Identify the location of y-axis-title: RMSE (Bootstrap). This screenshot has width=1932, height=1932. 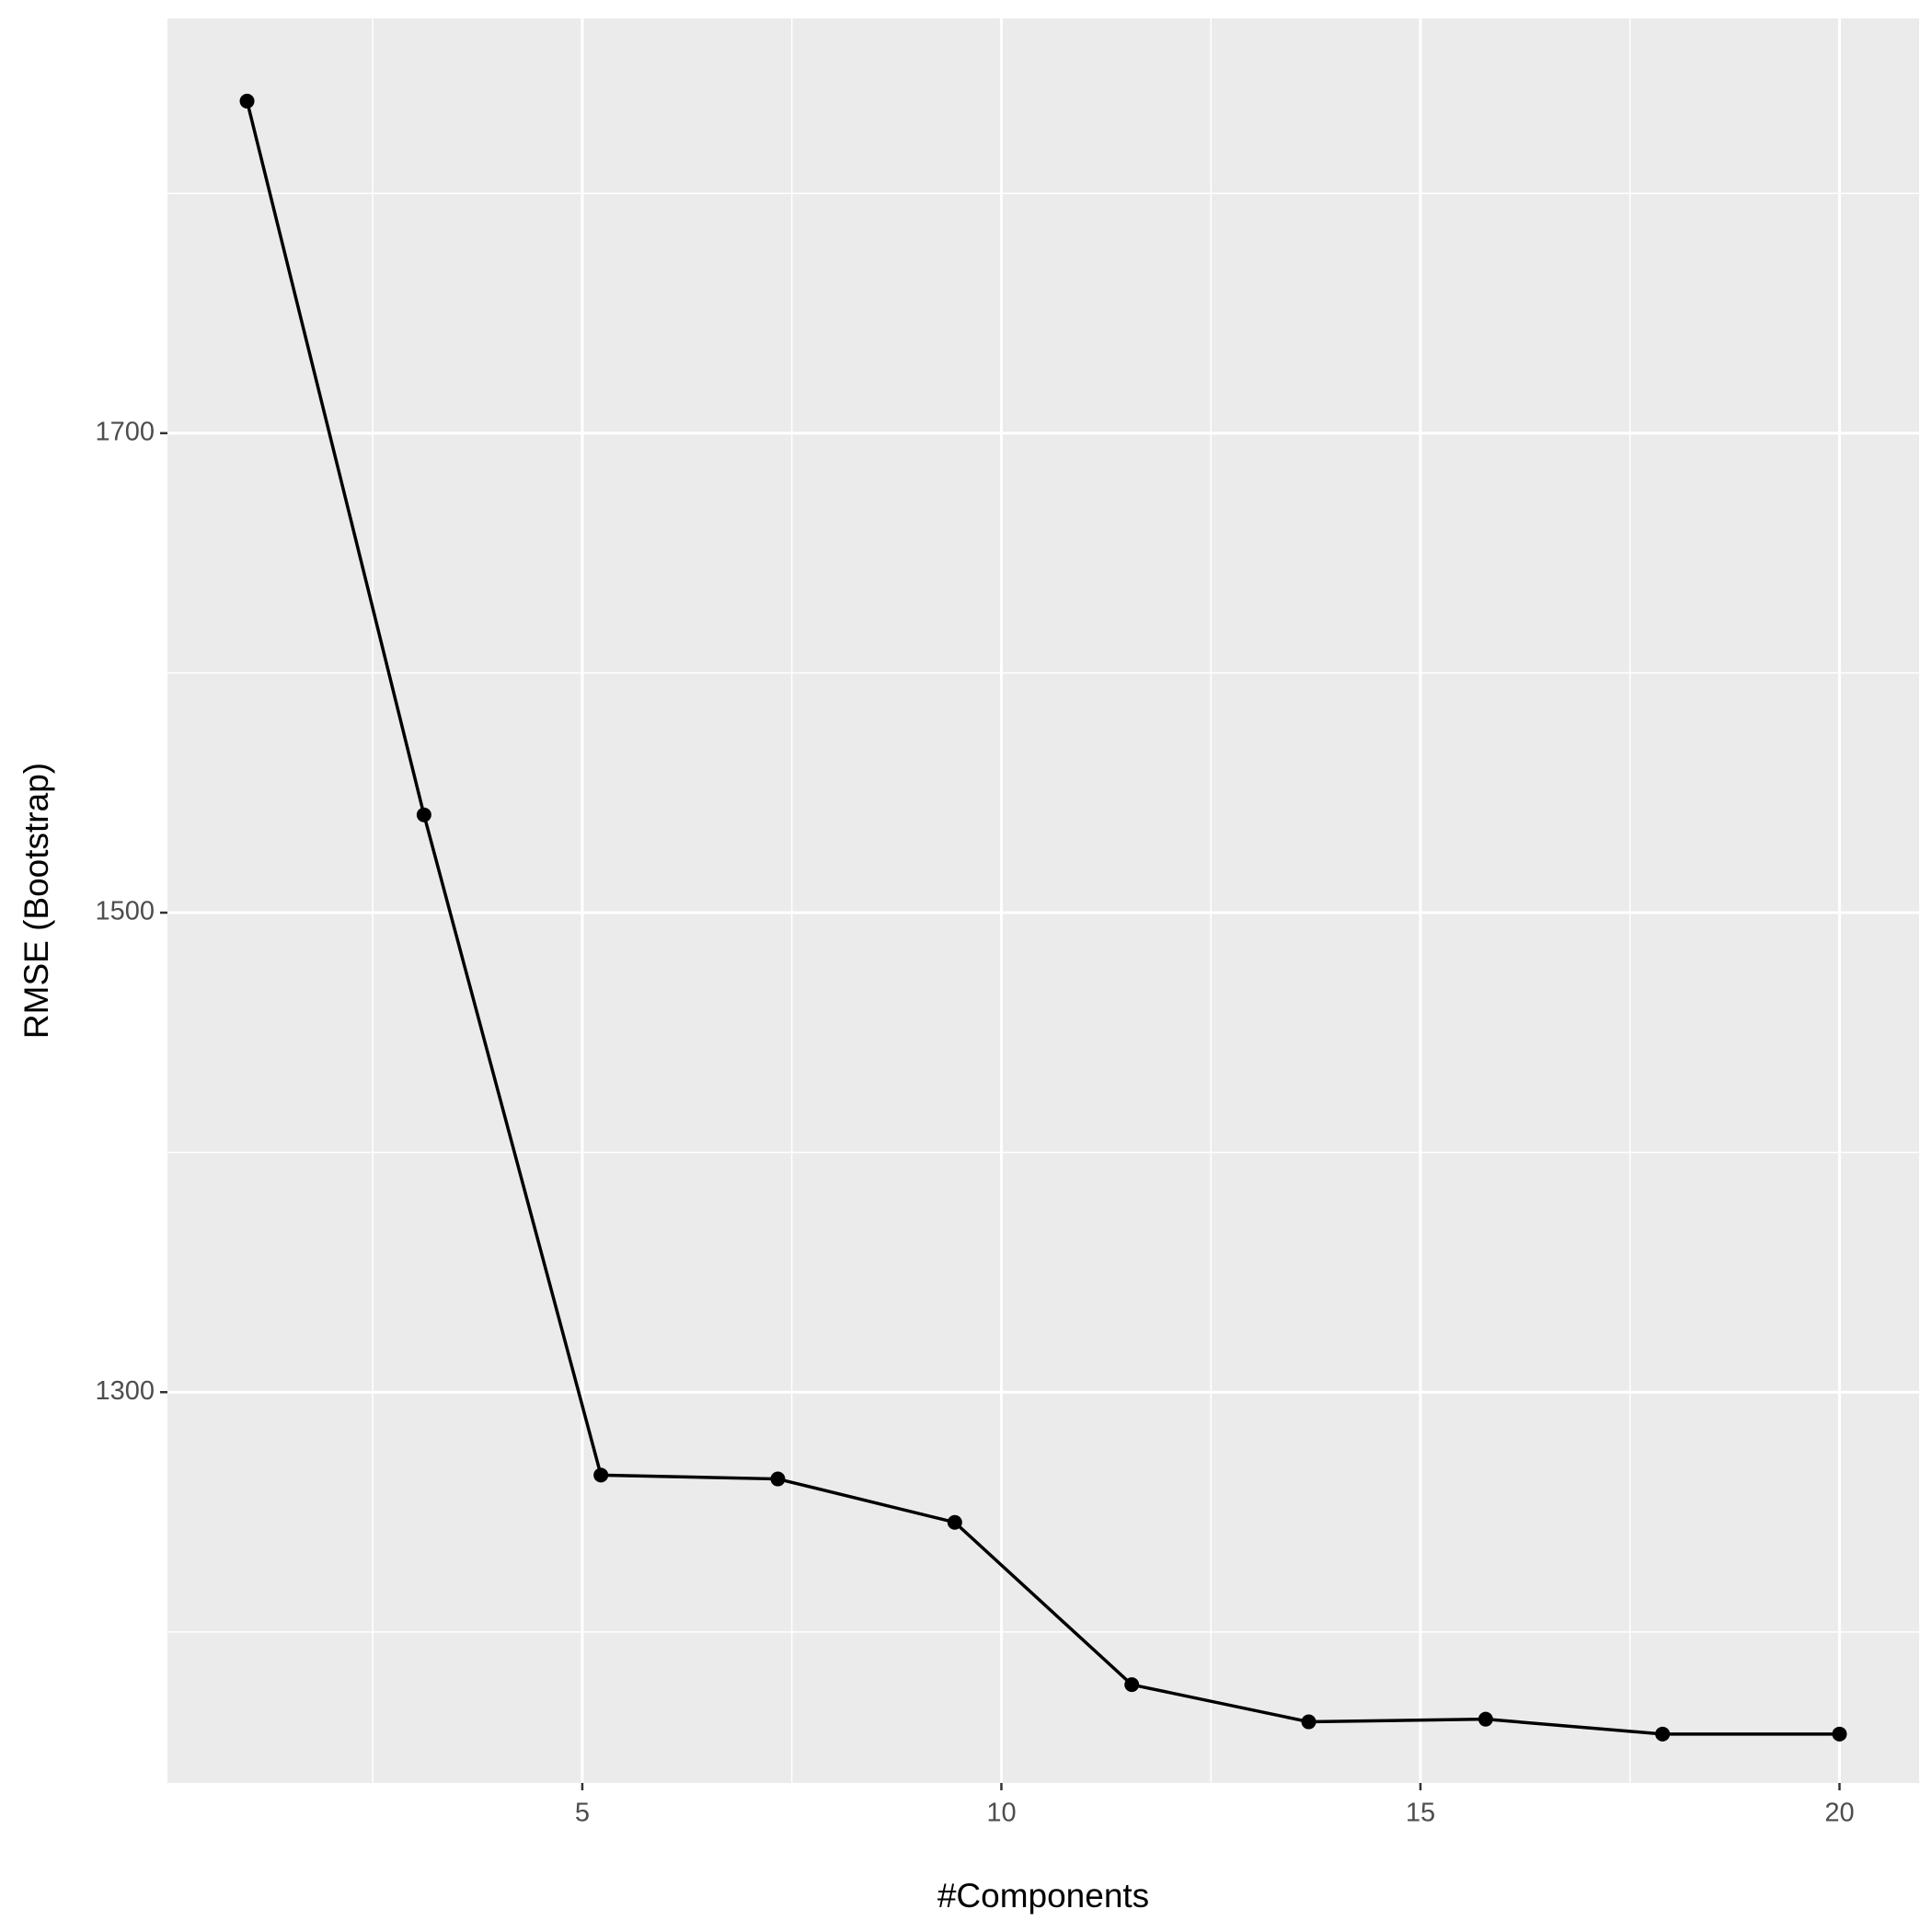
(36, 901).